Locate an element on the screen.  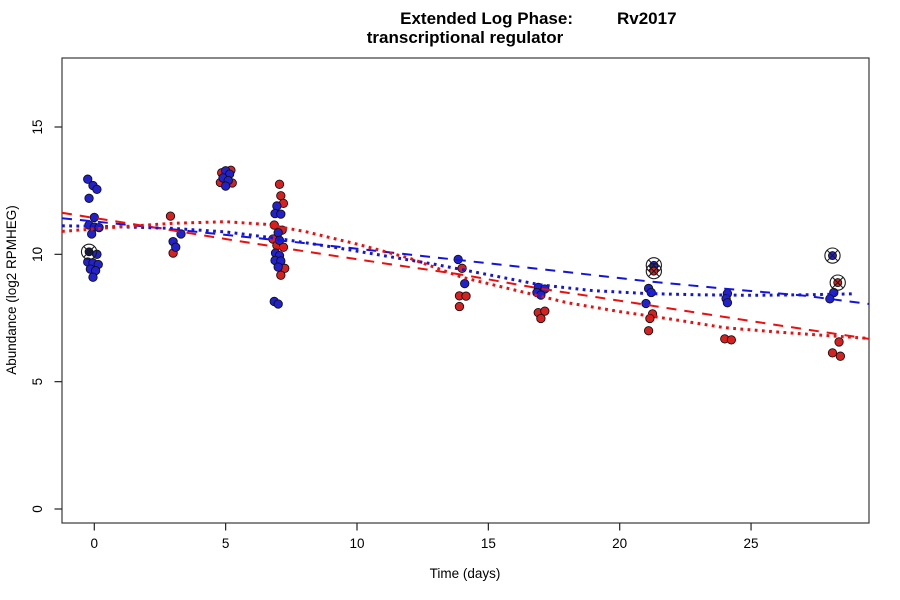
y-axis-title: Abundance (log2 RPMHEG) is located at coordinates (11, 290).